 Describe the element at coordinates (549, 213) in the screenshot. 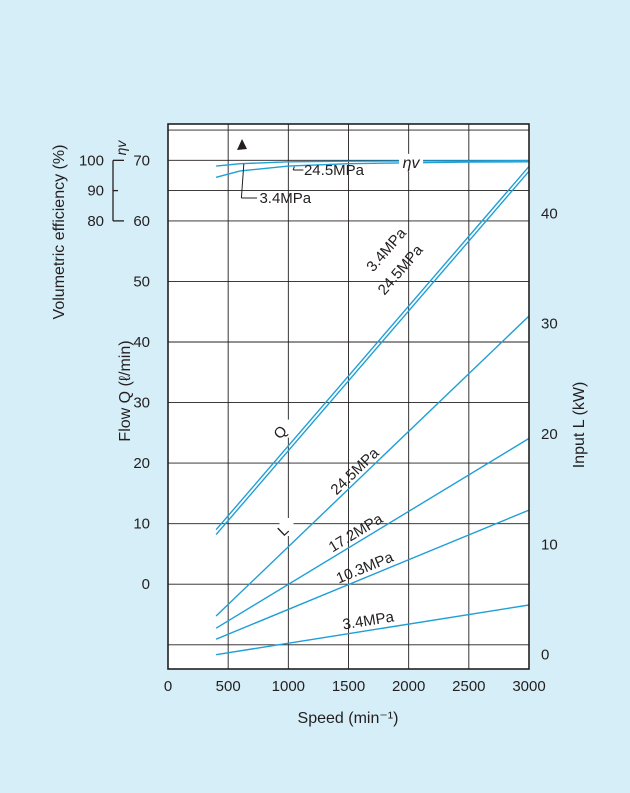

I see `input-tick-label: 40` at that location.